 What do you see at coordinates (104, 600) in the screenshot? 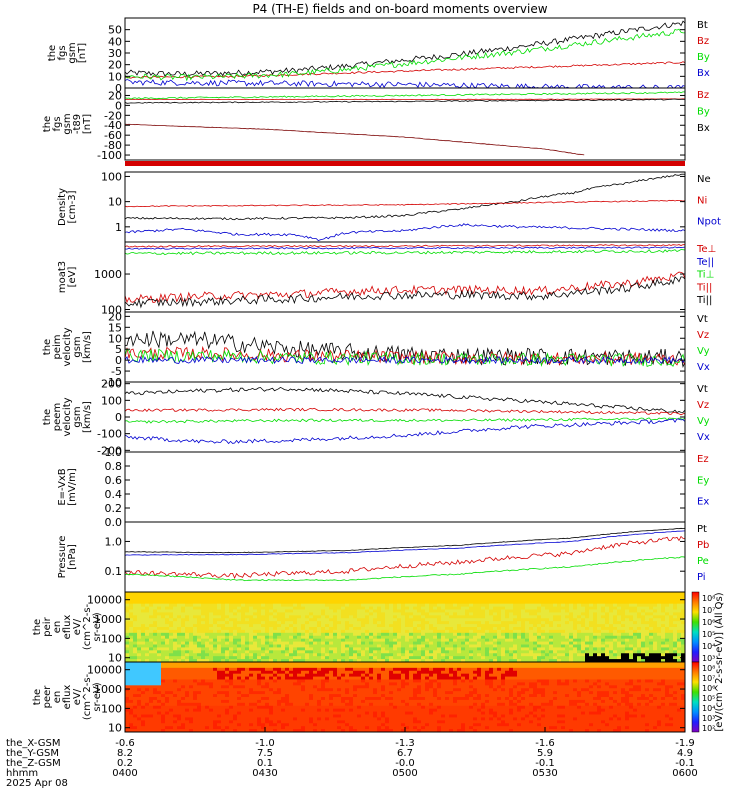
I see `y-tick-label: 10000` at bounding box center [104, 600].